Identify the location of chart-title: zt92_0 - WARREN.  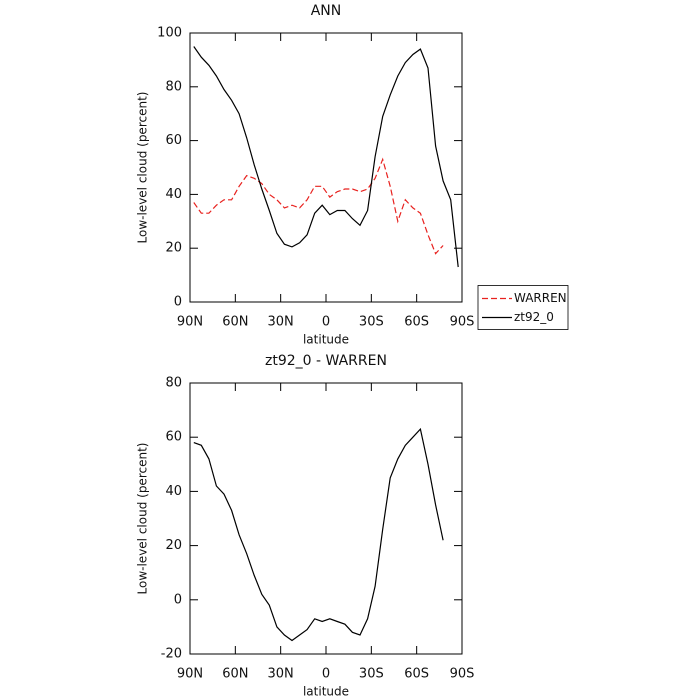
(326, 361).